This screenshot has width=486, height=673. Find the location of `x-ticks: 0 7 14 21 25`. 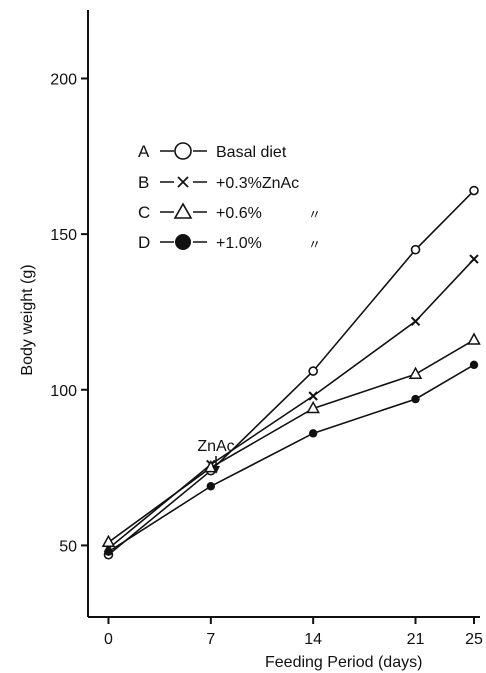

x-ticks: 0 7 14 21 25 is located at coordinates (293, 632).